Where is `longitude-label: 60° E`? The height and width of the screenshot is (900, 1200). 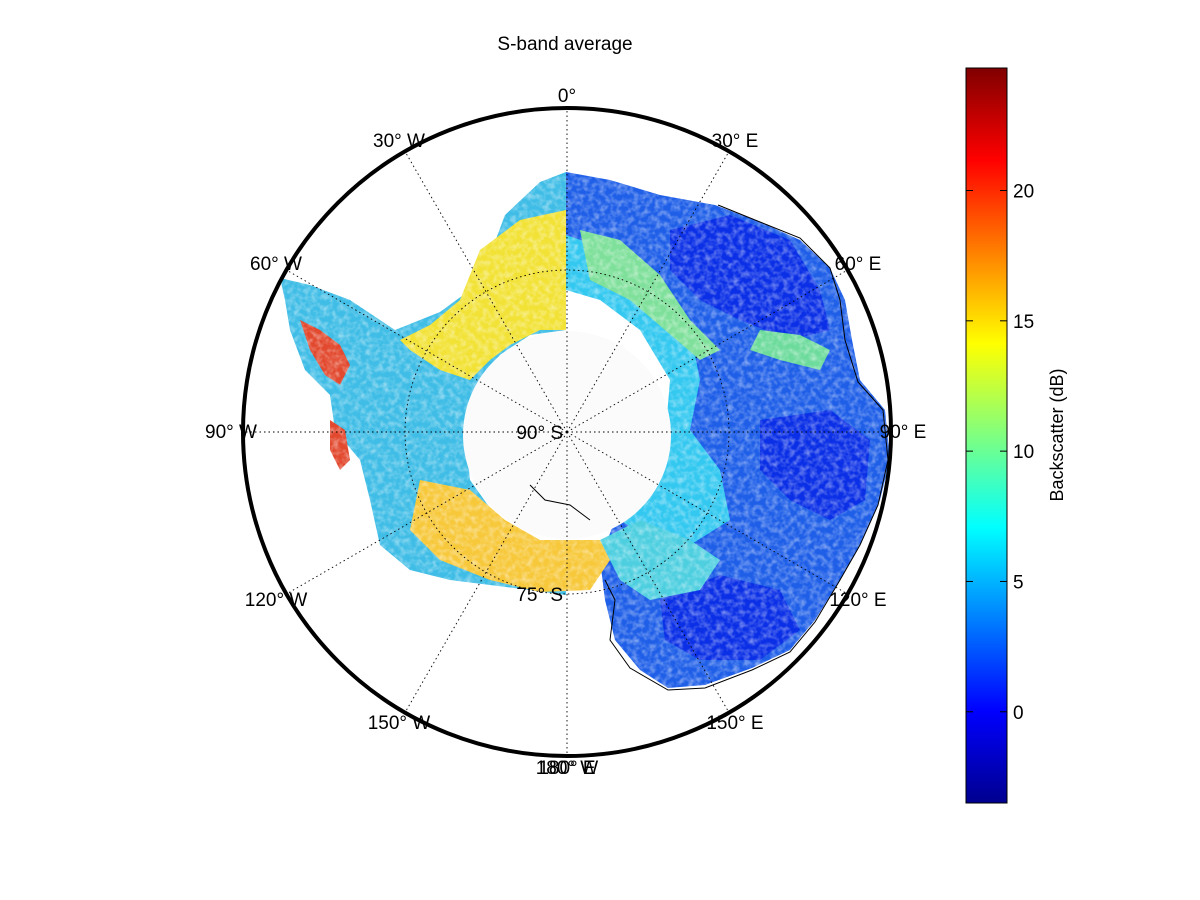
longitude-label: 60° E is located at coordinates (858, 264).